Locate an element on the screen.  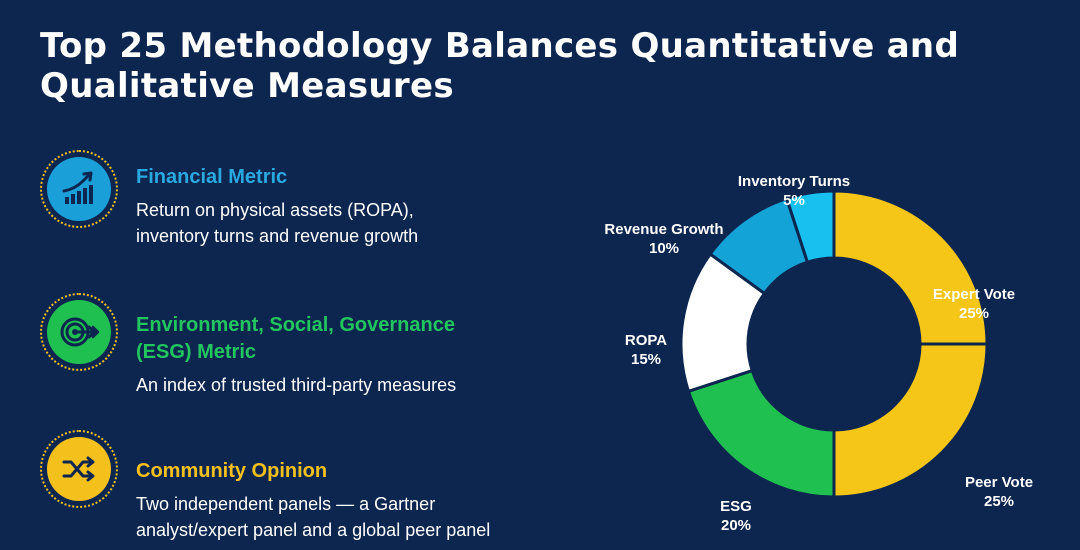
slice-label-expert-vote: Expert Vote is located at coordinates (974, 294).